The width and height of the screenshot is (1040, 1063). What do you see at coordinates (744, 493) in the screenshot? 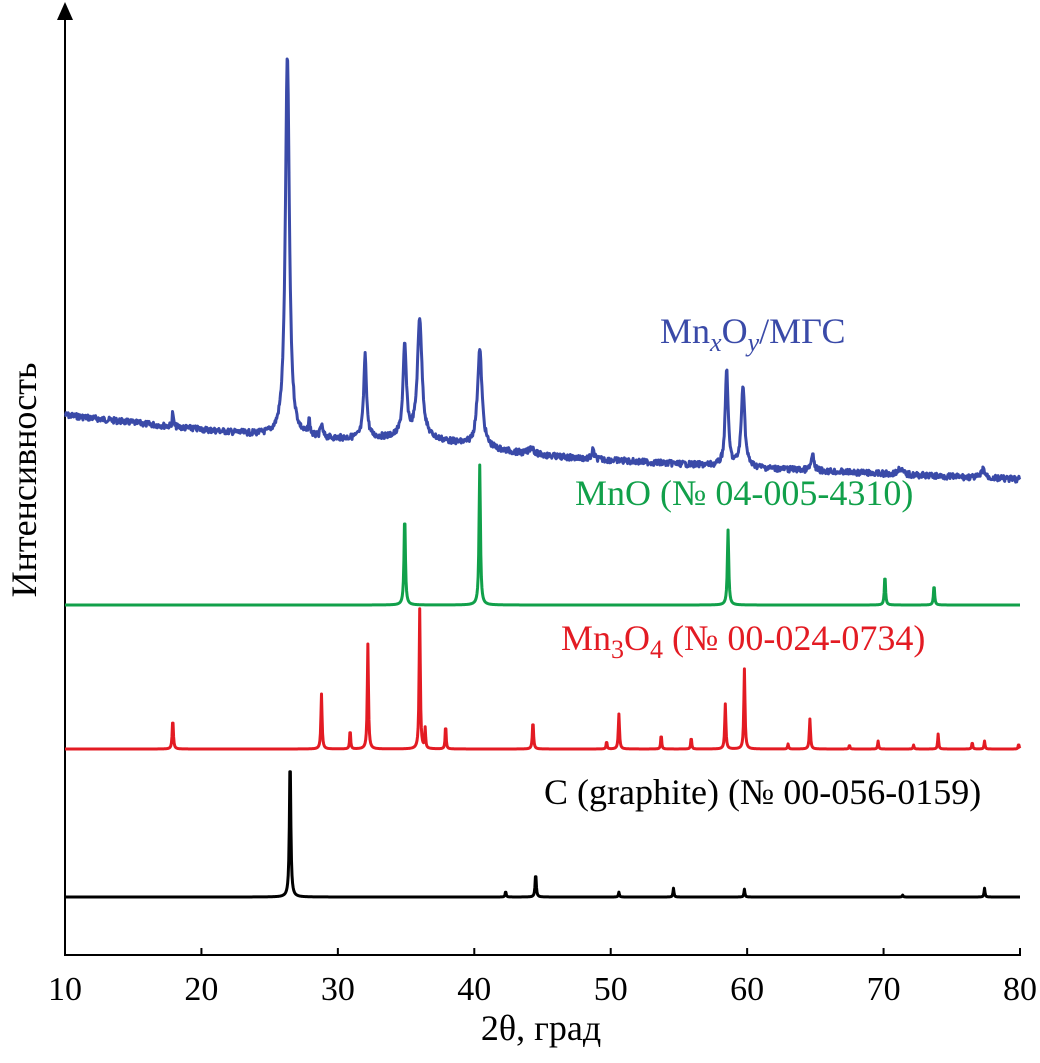
I see `series-label-mno: MnO (№ 04-005-4310)` at bounding box center [744, 493].